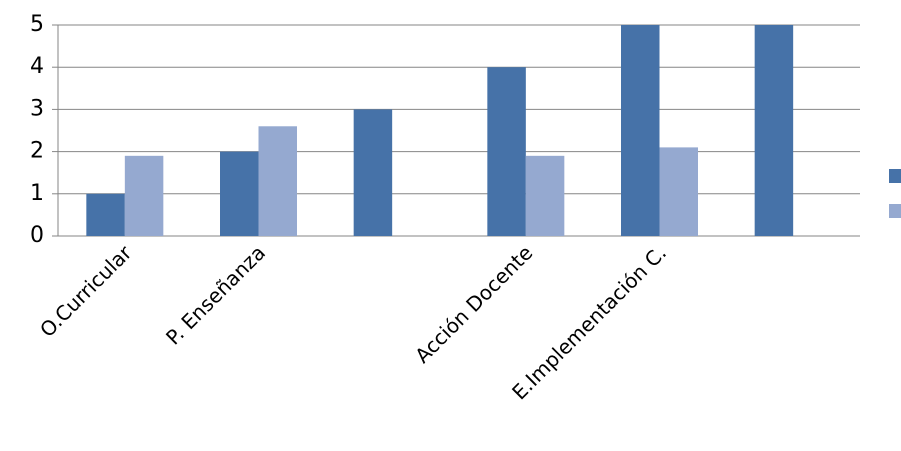 This screenshot has height=451, width=901. Describe the element at coordinates (86, 291) in the screenshot. I see `x-tick-label: O.Curricular` at that location.